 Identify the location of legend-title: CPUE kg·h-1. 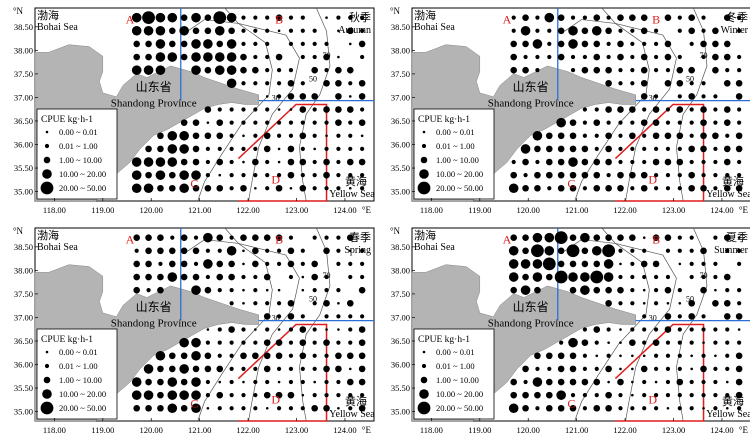
(444, 340).